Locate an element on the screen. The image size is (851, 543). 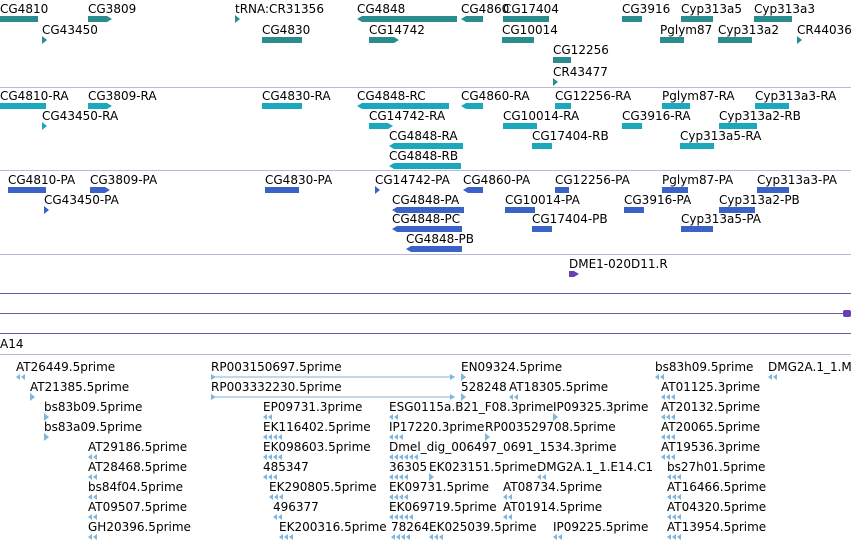
gene-label: CG4810 is located at coordinates (24, 9).